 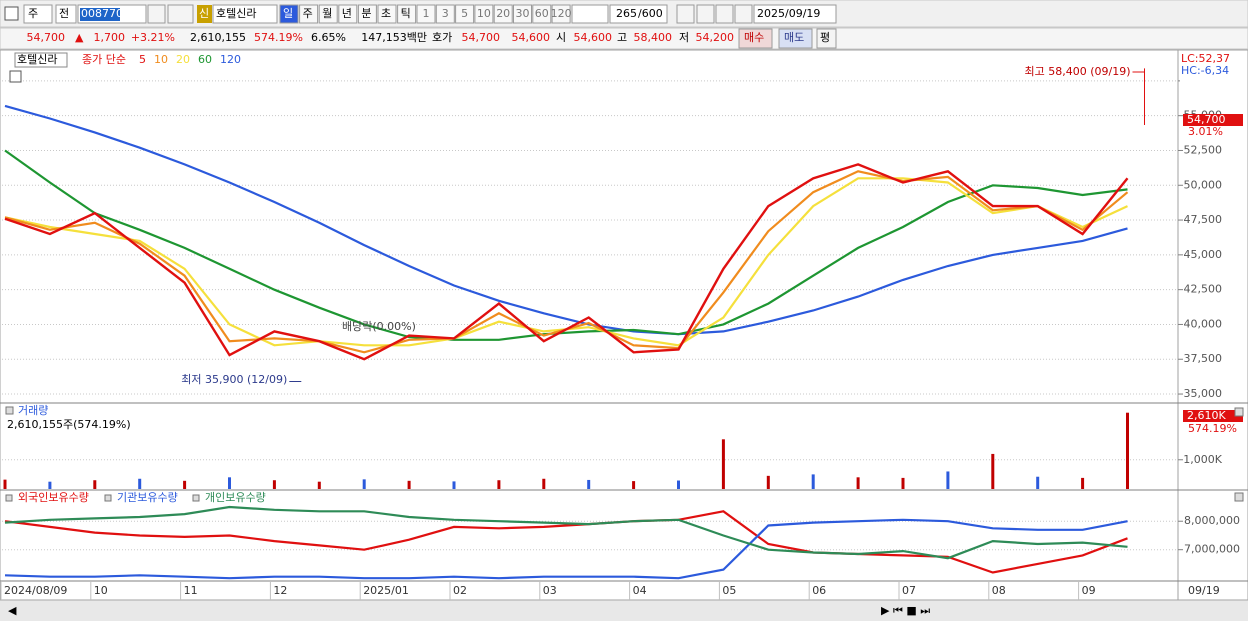 I want to click on period: 초, so click(x=386, y=13).